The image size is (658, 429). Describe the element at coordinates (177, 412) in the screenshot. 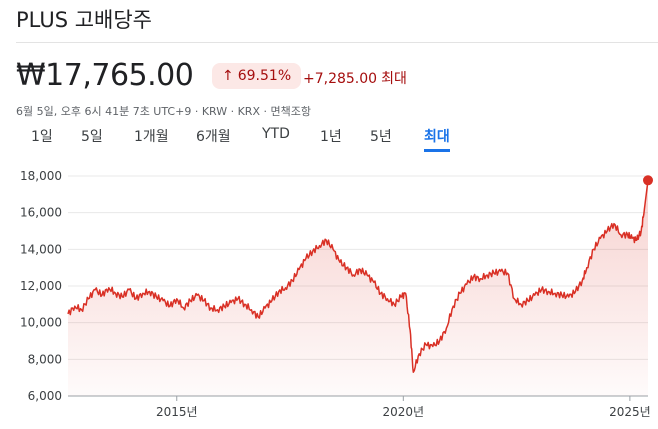

I see `x-tick-label: 2015년` at that location.